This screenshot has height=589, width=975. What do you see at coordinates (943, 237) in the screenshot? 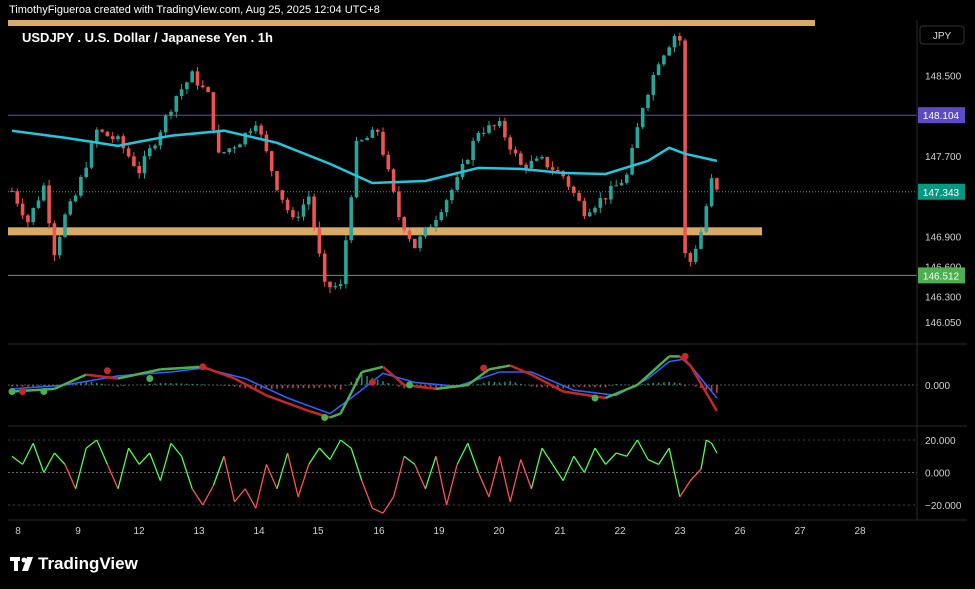
I see `price-tick-label: 146.900` at bounding box center [943, 237].